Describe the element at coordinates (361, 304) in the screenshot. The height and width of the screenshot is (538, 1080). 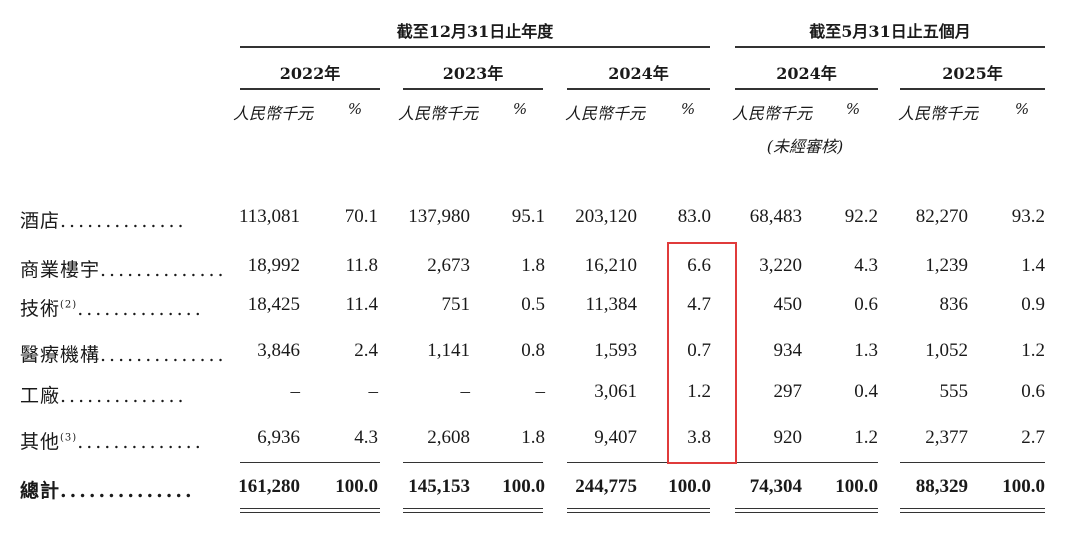
I see `cell-pct-2022: 11.4` at that location.